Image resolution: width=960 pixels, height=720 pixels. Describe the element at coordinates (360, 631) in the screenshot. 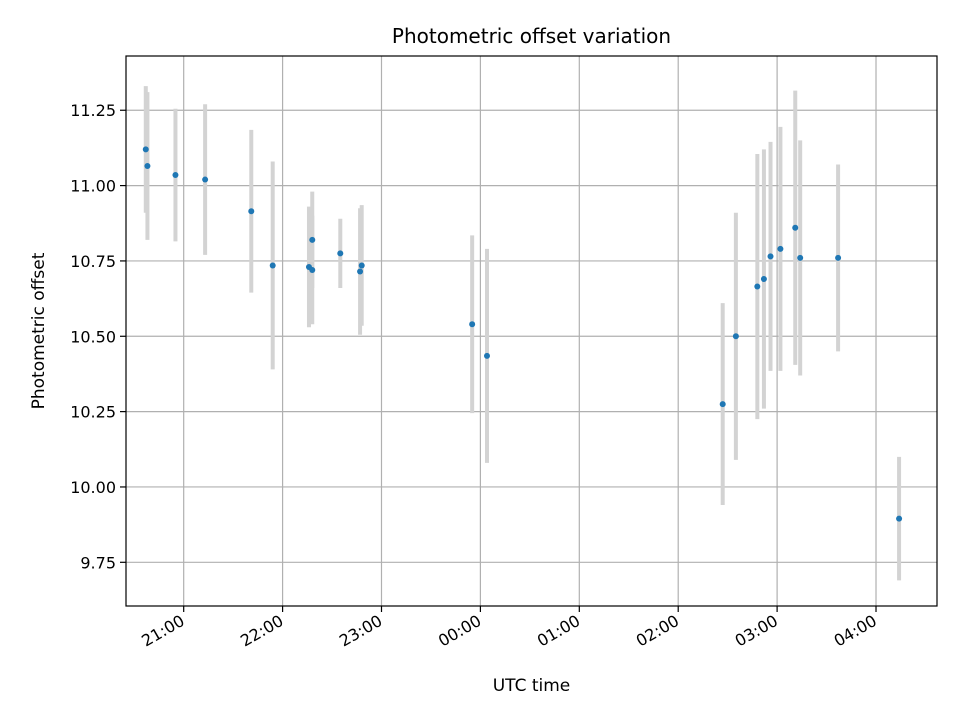

I see `x-tick-label: 23:00` at that location.